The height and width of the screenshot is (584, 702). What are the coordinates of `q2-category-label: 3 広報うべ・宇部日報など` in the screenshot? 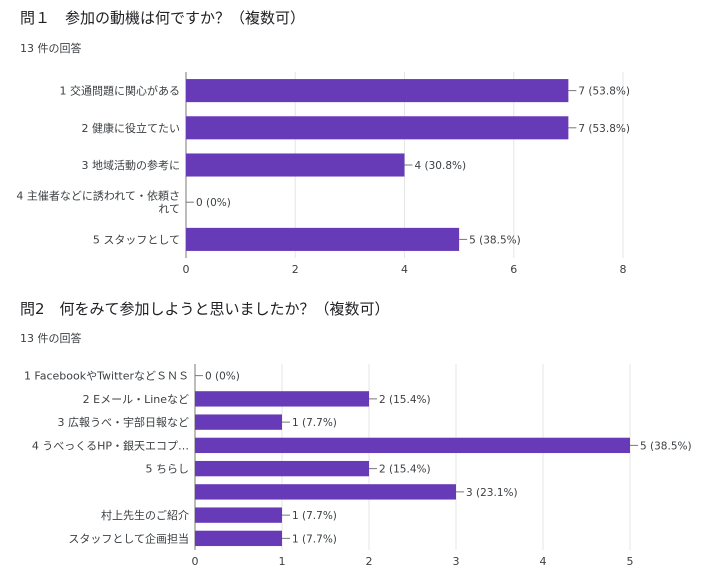 It's located at (124, 422).